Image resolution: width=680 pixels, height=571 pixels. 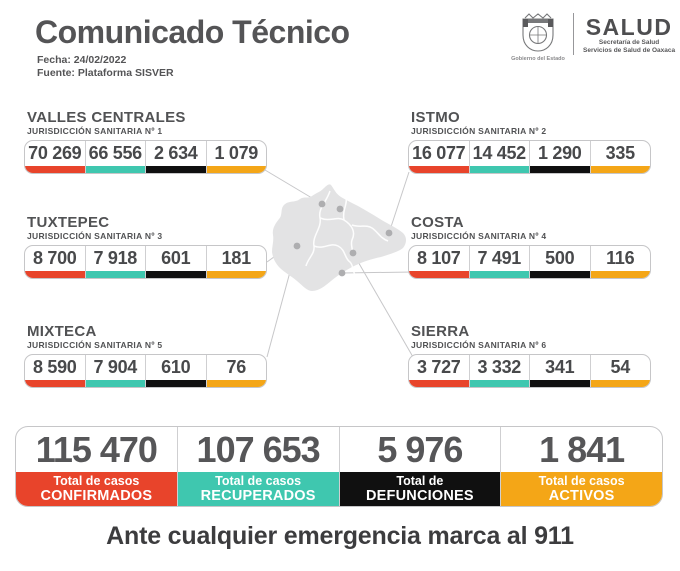 I want to click on total-label-line2: RECUPERADOS, so click(x=258, y=495).